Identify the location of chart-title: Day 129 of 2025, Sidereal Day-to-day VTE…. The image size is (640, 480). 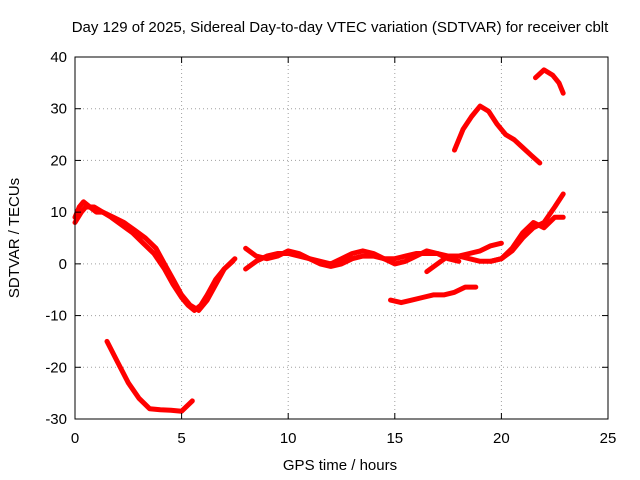
(340, 27).